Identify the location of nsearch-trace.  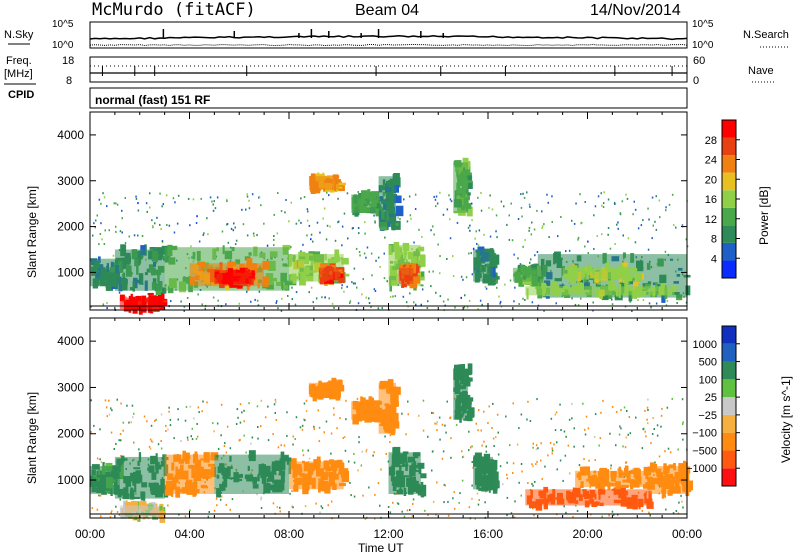
(388, 45).